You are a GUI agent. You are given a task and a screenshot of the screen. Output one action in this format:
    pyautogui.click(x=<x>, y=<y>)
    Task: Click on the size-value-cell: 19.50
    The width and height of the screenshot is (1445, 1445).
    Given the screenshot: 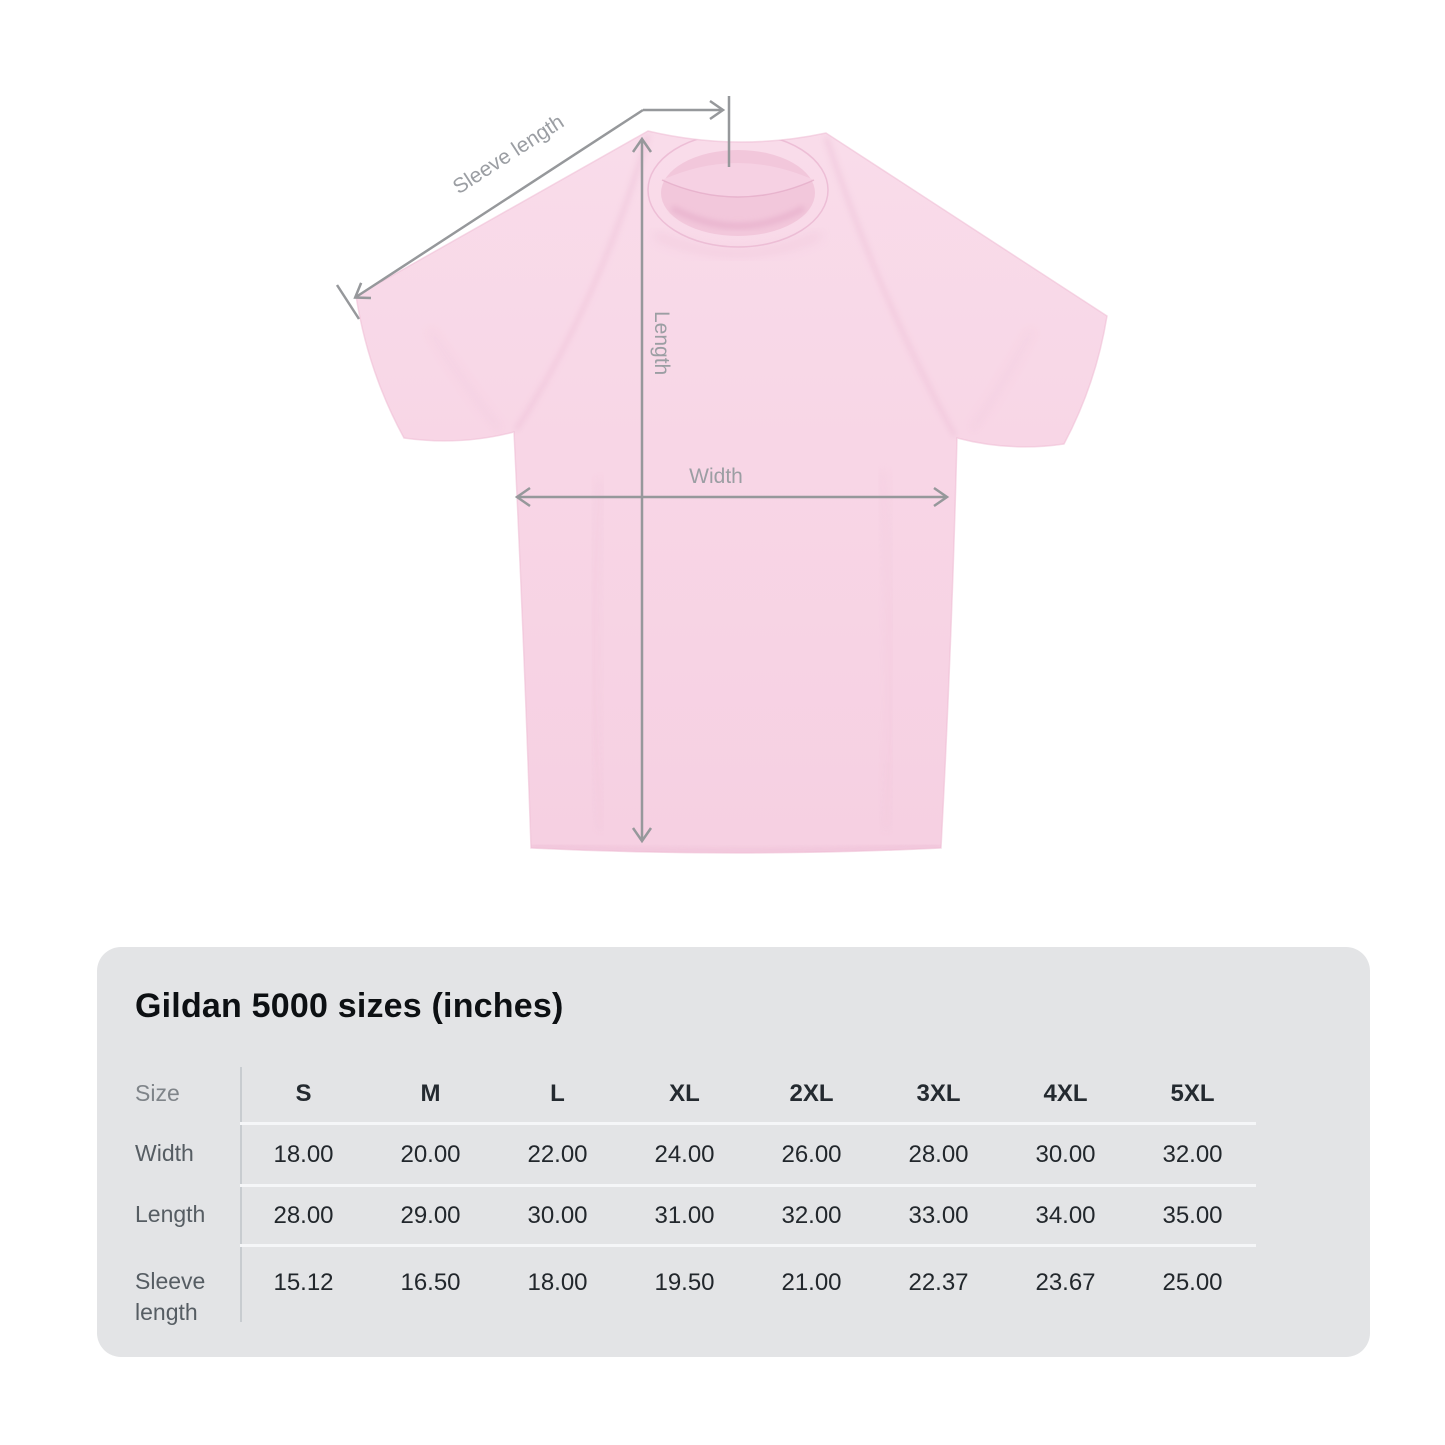 What is the action you would take?
    pyautogui.click(x=684, y=1292)
    